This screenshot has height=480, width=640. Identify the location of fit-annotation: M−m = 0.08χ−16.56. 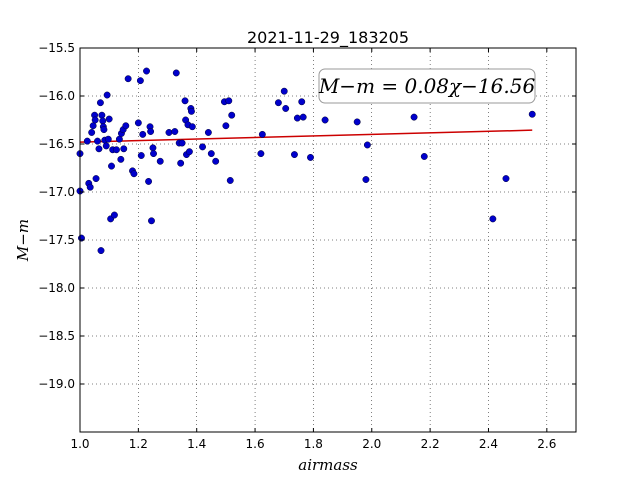
(427, 86).